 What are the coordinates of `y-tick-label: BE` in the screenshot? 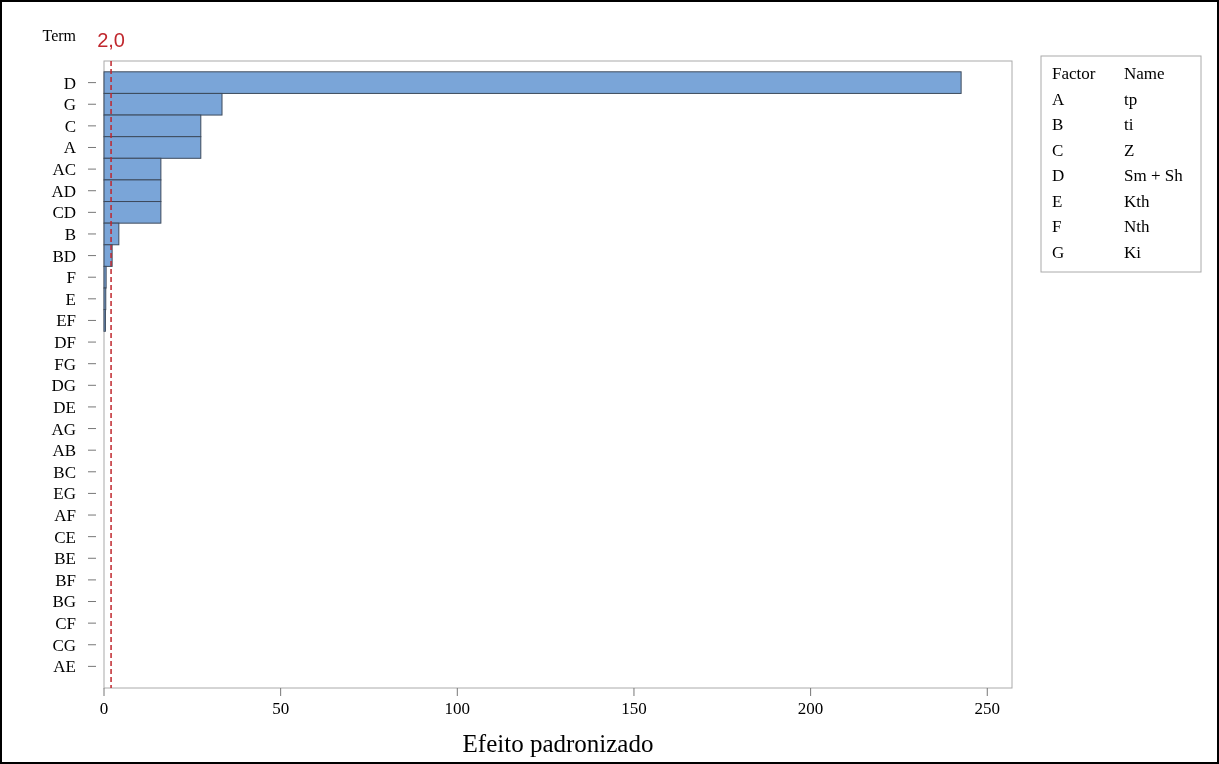 It's located at (65, 559).